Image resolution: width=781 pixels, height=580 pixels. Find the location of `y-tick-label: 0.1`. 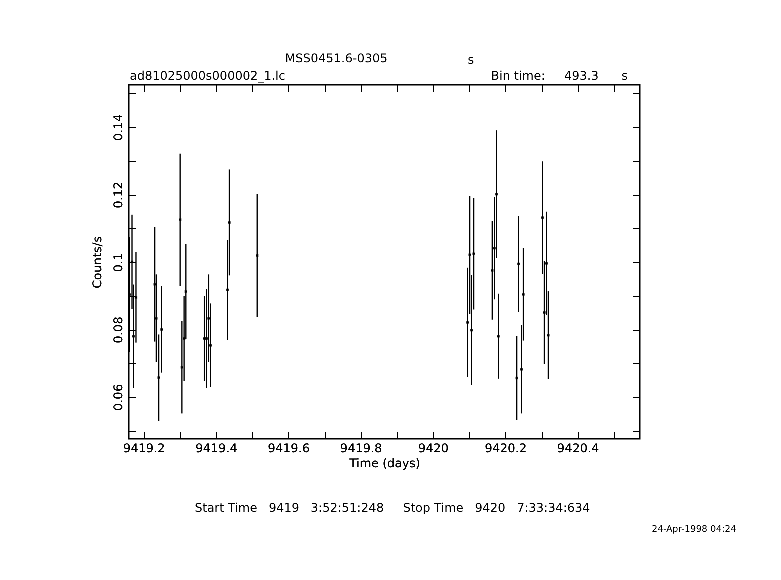

y-tick-label: 0.1 is located at coordinates (119, 262).